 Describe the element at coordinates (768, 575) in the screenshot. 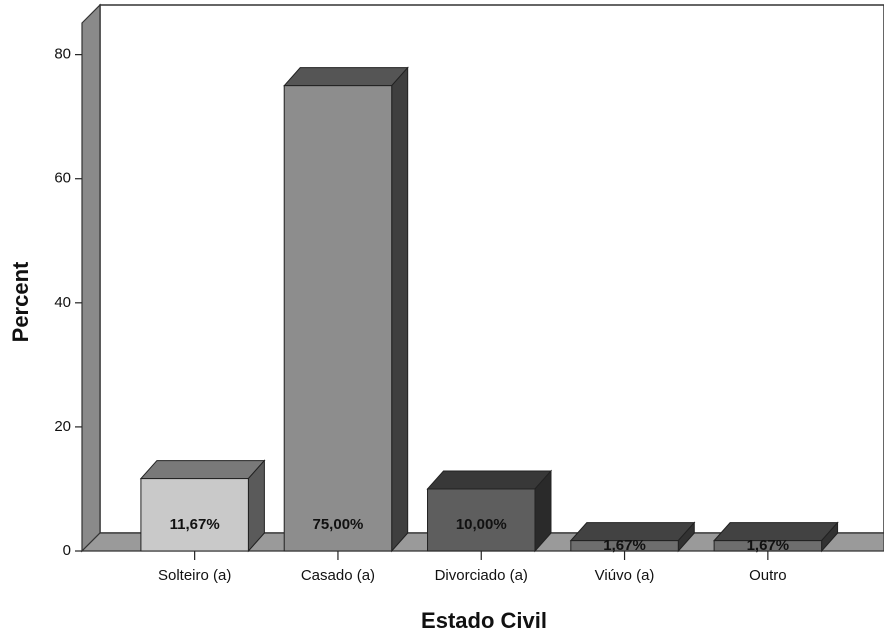

I see `x-tick-label: Outro` at that location.